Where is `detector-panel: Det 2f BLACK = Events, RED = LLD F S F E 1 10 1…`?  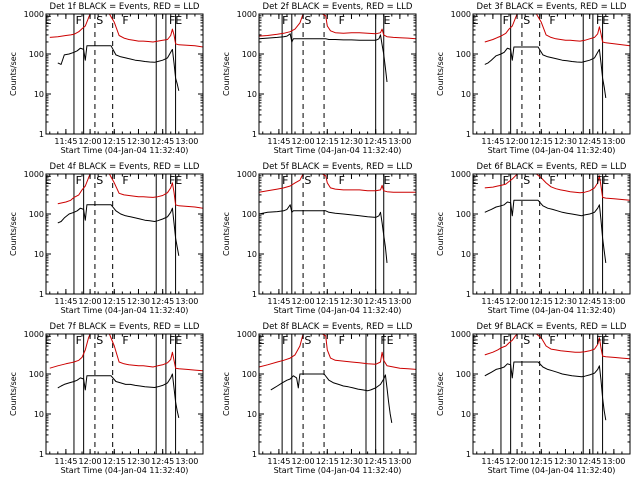 detector-panel: Det 2f BLACK = Events, RED = LLD F S F E 1 10 1… is located at coordinates (319, 80).